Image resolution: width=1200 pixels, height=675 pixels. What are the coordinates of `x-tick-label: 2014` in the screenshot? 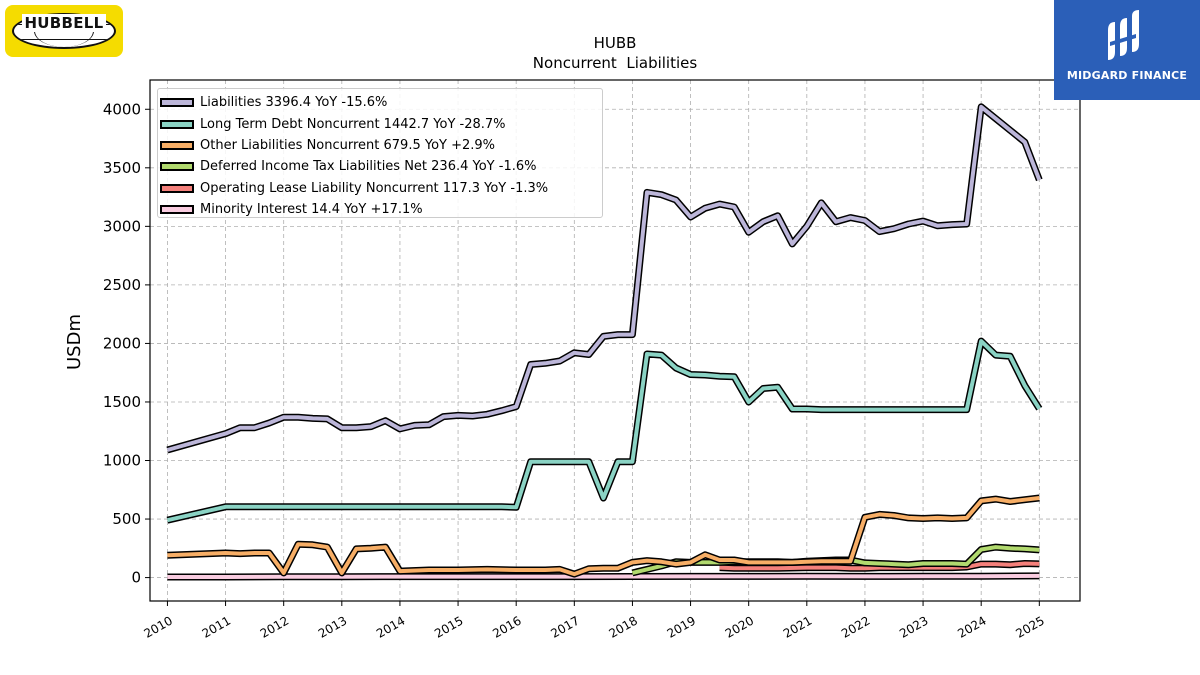 It's located at (390, 626).